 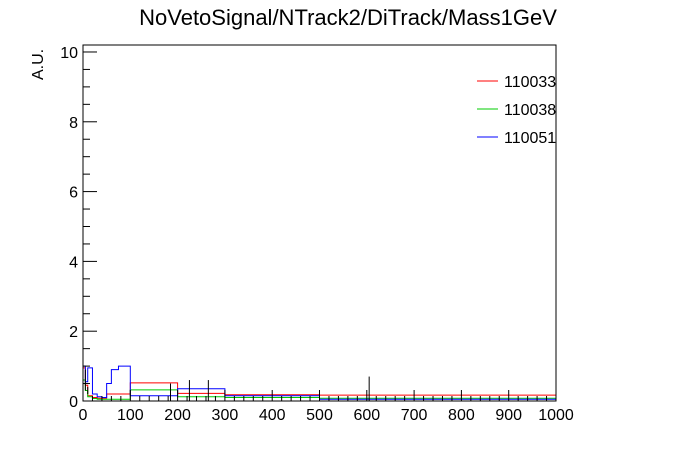 I want to click on y-tick-label: 4, so click(x=73, y=262).